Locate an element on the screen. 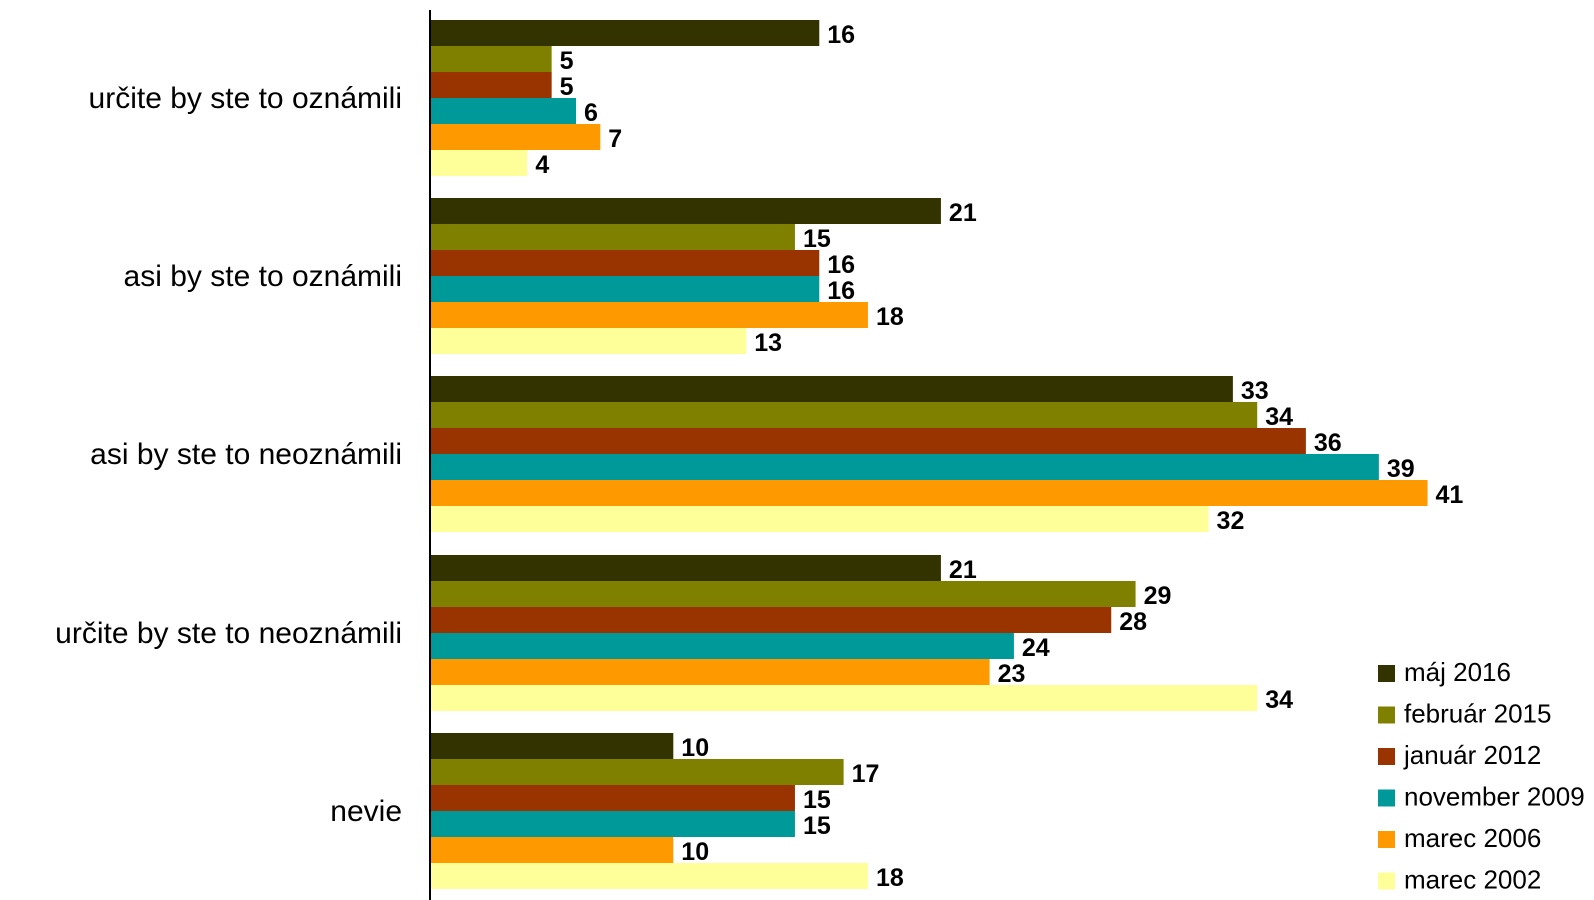  category-label: nevie is located at coordinates (366, 811).